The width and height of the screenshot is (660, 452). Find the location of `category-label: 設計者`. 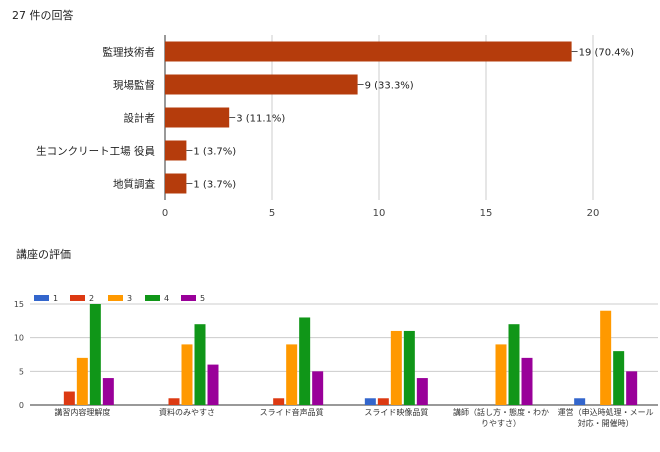

category-label: 設計者 is located at coordinates (140, 118).